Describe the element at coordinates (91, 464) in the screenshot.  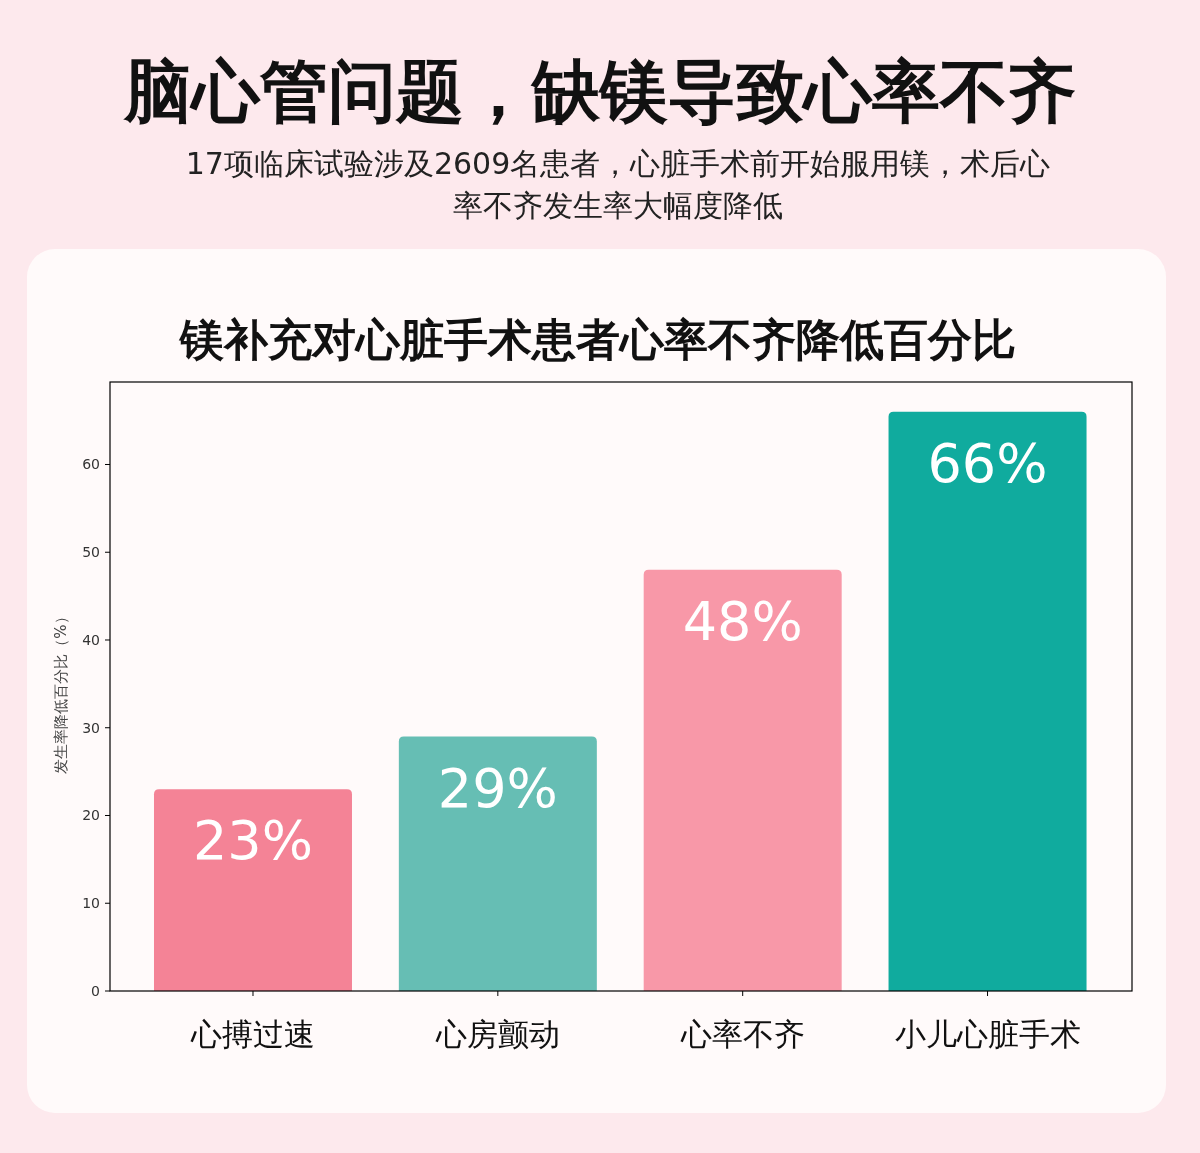
I see `y-tick-label: 60` at that location.